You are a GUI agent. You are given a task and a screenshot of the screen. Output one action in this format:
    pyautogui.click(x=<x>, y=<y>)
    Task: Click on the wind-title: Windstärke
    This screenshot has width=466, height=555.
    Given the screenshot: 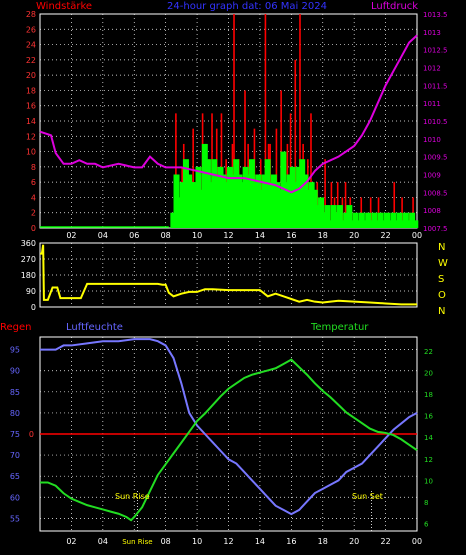 What is the action you would take?
    pyautogui.click(x=64, y=6)
    